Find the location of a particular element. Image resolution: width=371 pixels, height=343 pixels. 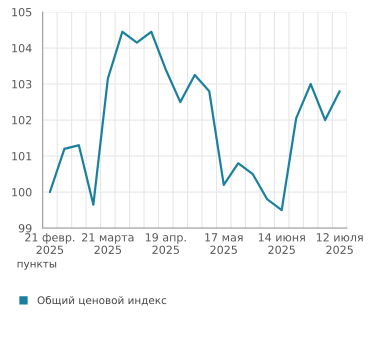

y-tick-label: 104 is located at coordinates (22, 48).